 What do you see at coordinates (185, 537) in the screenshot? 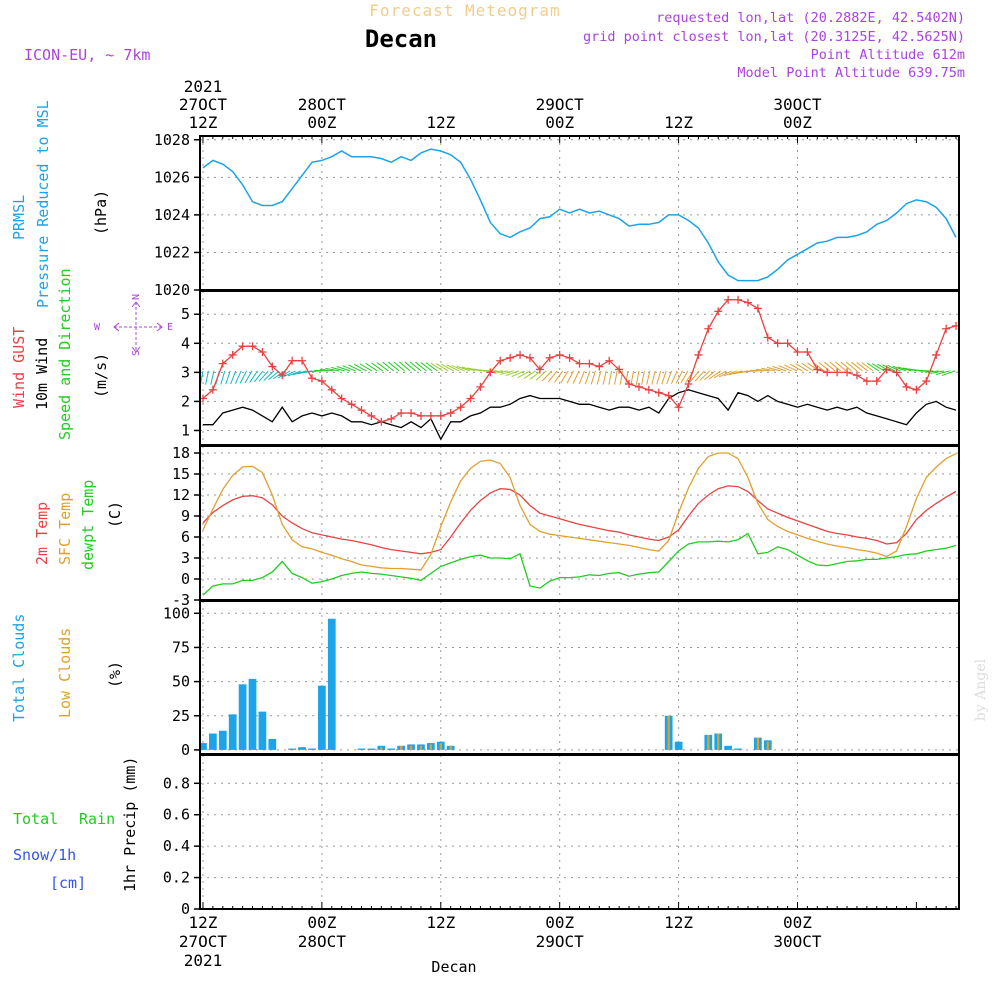
I see `y-tick-label-temp: 6` at bounding box center [185, 537].